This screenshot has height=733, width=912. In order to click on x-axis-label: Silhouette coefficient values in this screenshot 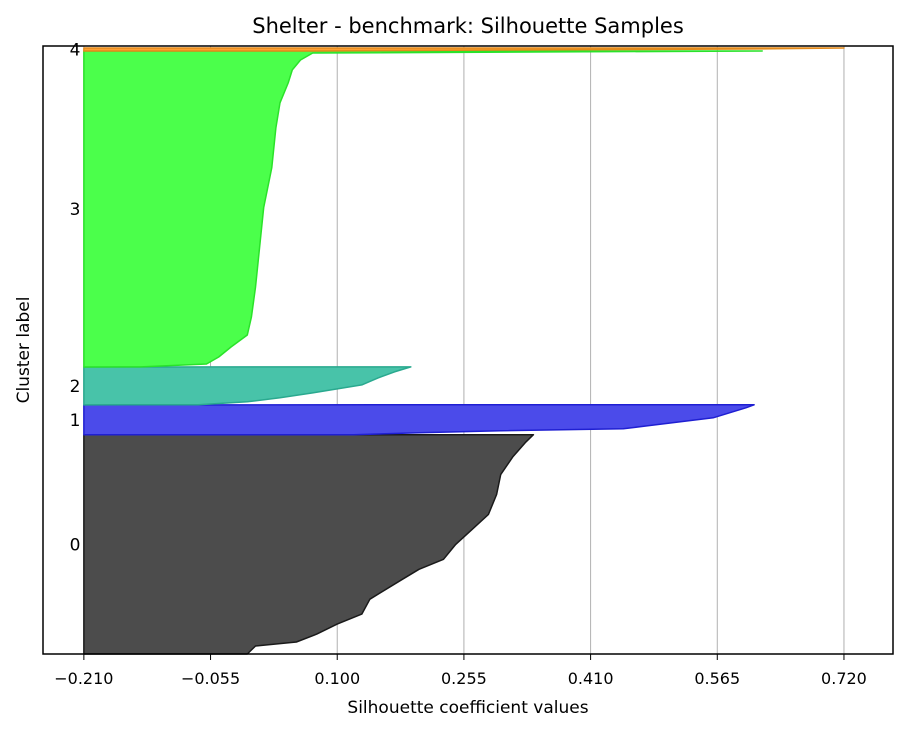, I will do `click(467, 708)`.